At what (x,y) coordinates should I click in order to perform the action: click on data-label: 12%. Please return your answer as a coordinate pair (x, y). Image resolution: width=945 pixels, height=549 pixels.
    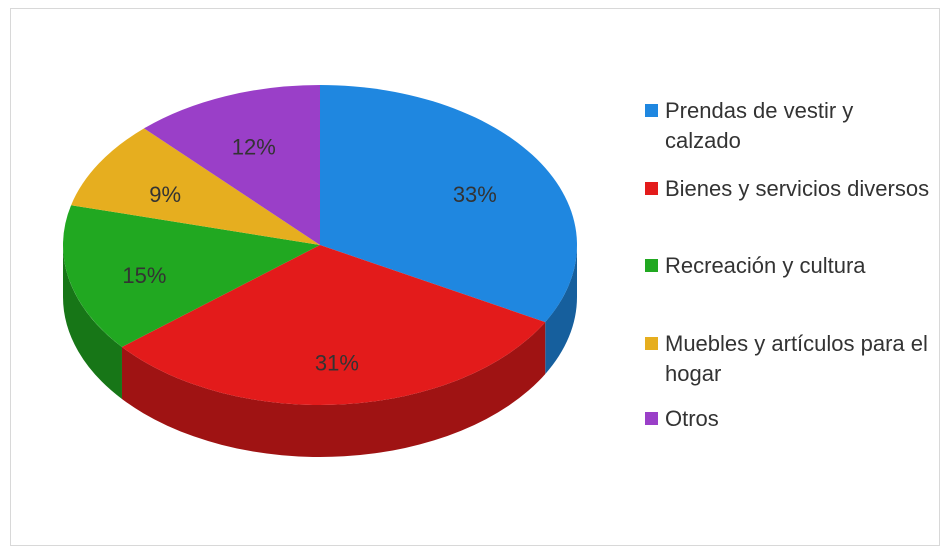
    Looking at the image, I should click on (254, 147).